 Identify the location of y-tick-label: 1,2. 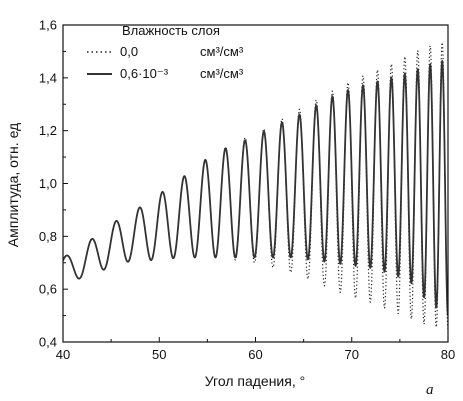
(48, 130).